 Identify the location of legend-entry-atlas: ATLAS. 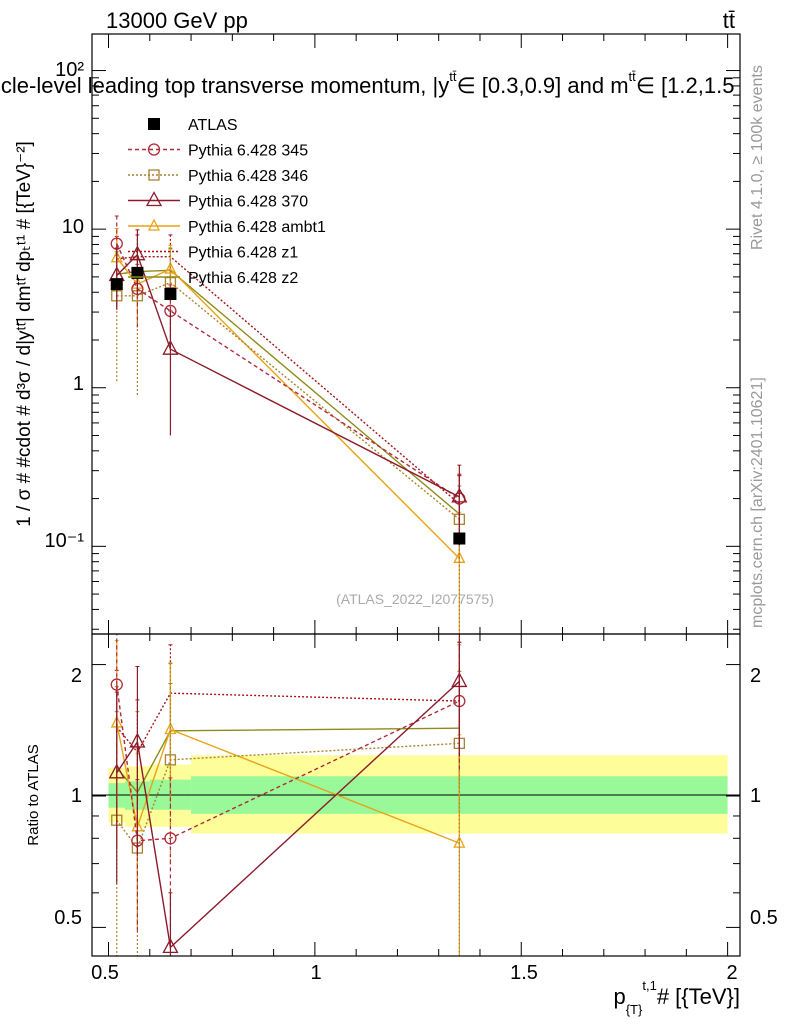
(193, 125).